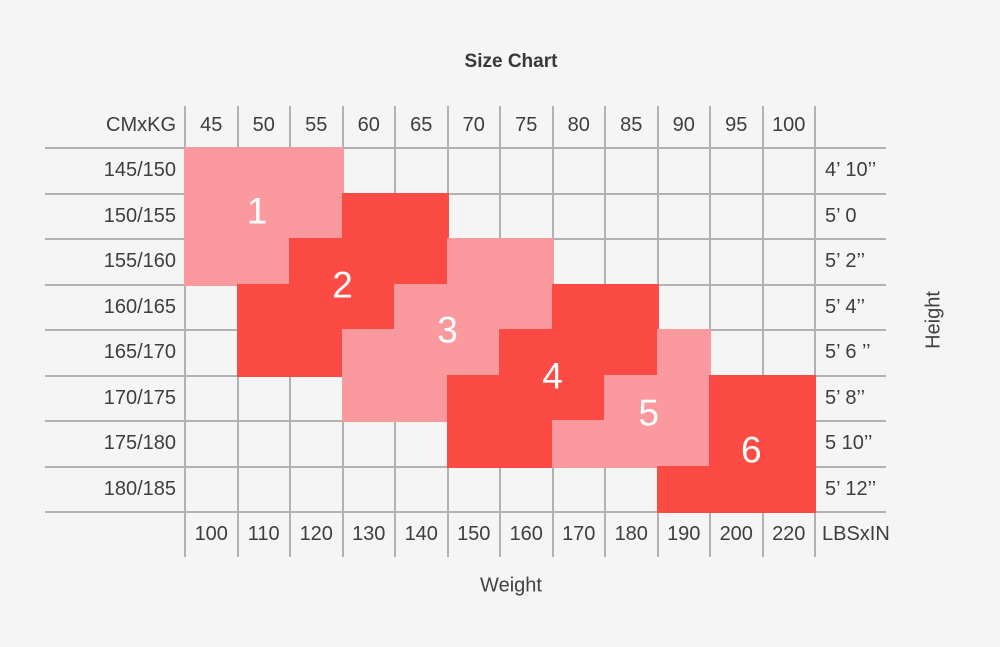  Describe the element at coordinates (845, 397) in the screenshot. I see `inch-height-label: 5’ 8’’` at that location.